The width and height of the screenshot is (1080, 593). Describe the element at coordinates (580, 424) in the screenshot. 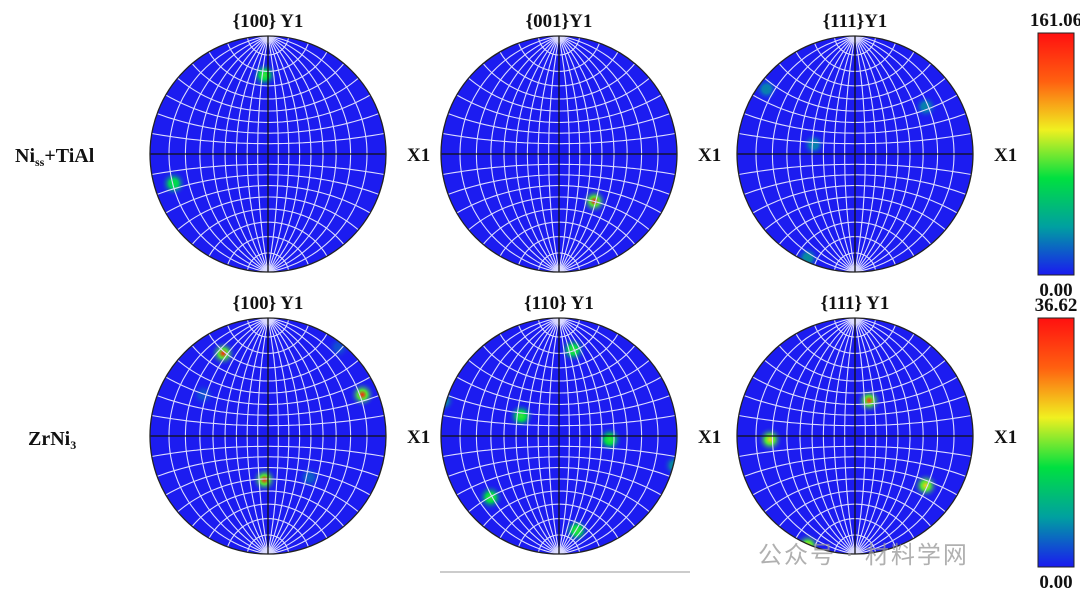

I see `pole-figure: {110} Y1 X1` at that location.